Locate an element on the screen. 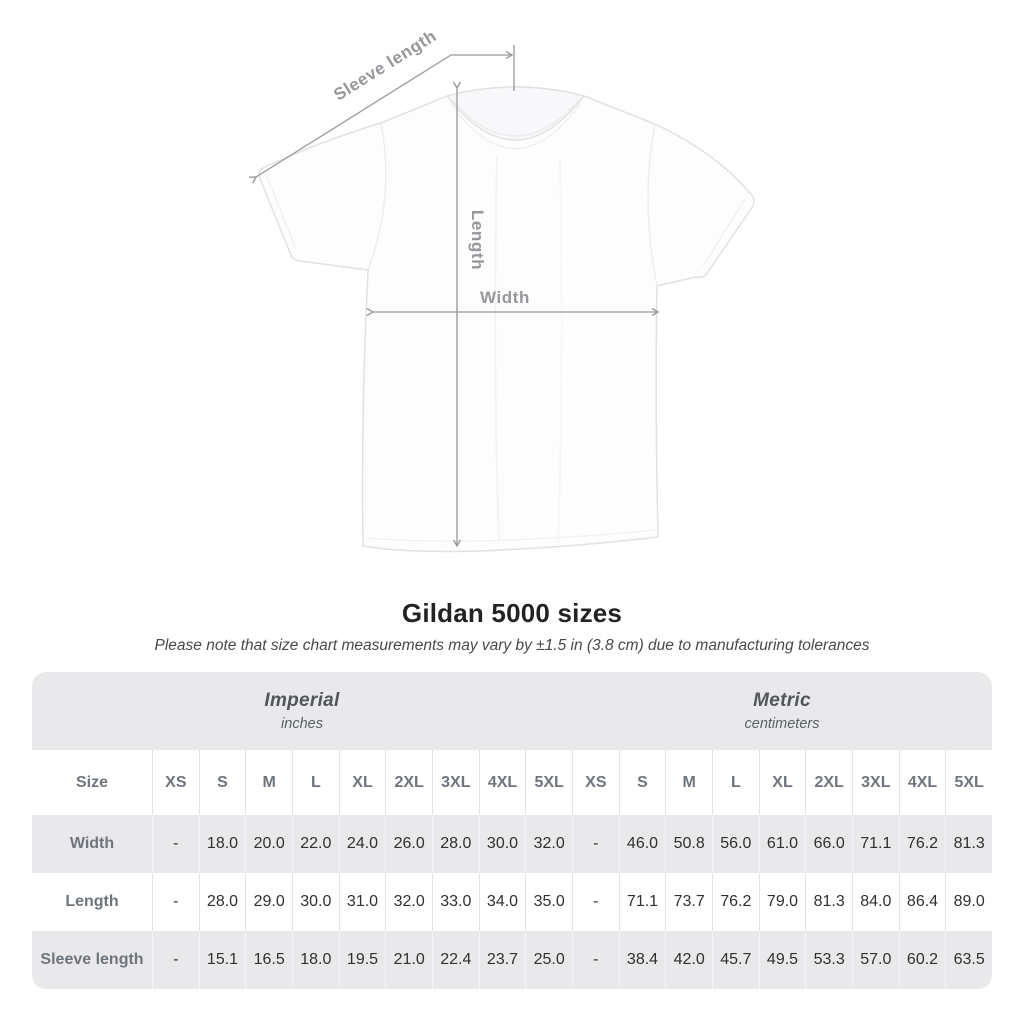  value-cell: 45.7 is located at coordinates (735, 960).